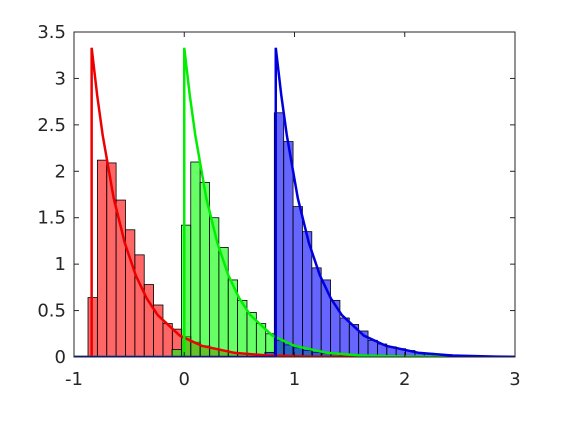 The height and width of the screenshot is (424, 570). What do you see at coordinates (184, 379) in the screenshot?
I see `x-tick-label: 0` at bounding box center [184, 379].